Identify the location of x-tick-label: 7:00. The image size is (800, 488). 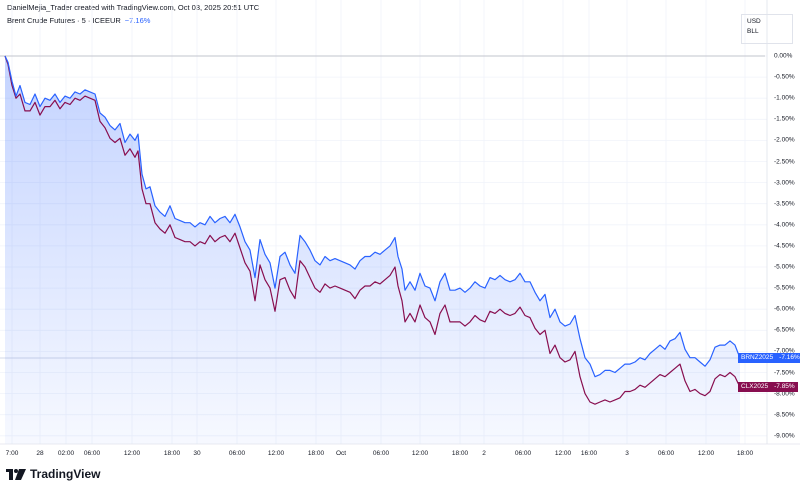
(12, 453).